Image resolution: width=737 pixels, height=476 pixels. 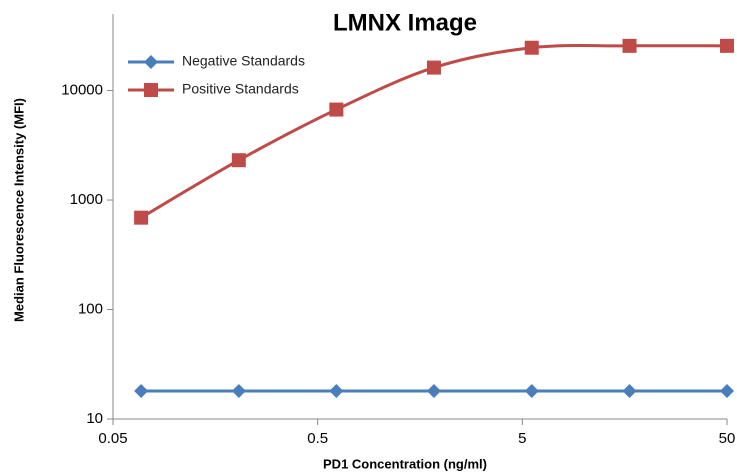 I want to click on x-tick-label: 5, so click(x=522, y=438).